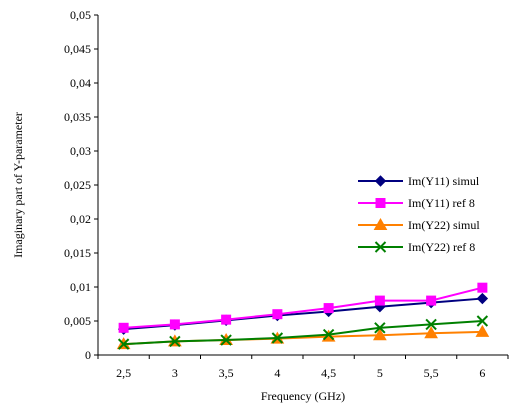 This screenshot has height=411, width=521. Describe the element at coordinates (77, 253) in the screenshot. I see `y-tick-label: 0,015` at that location.